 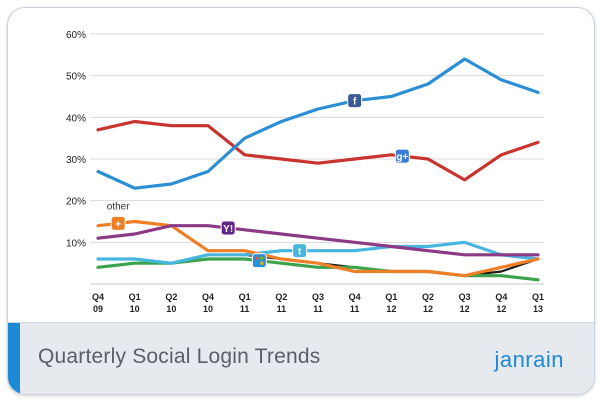 What do you see at coordinates (76, 243) in the screenshot?
I see `y-tick-label: 10%` at bounding box center [76, 243].